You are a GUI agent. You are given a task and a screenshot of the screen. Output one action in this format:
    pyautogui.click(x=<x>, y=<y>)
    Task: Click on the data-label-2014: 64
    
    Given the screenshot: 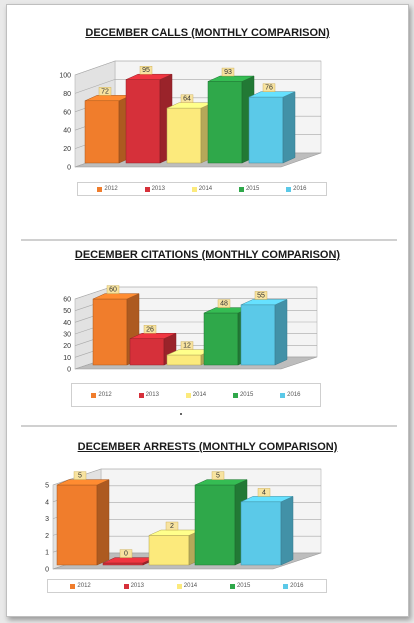 What is the action you would take?
    pyautogui.click(x=187, y=99)
    